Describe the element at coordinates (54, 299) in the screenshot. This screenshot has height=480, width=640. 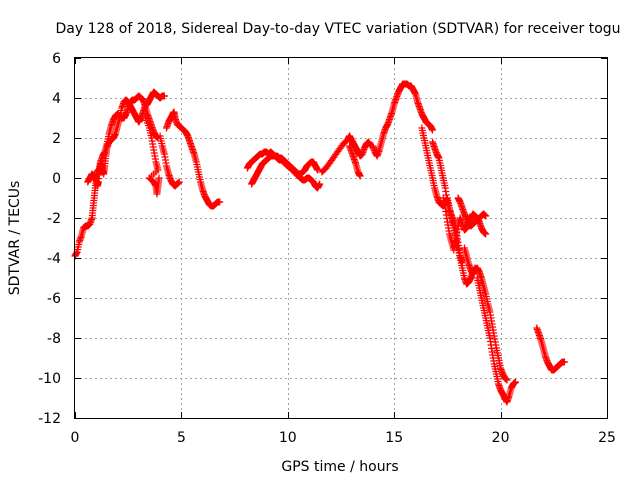
I see `y-tick-label: -6` at that location.